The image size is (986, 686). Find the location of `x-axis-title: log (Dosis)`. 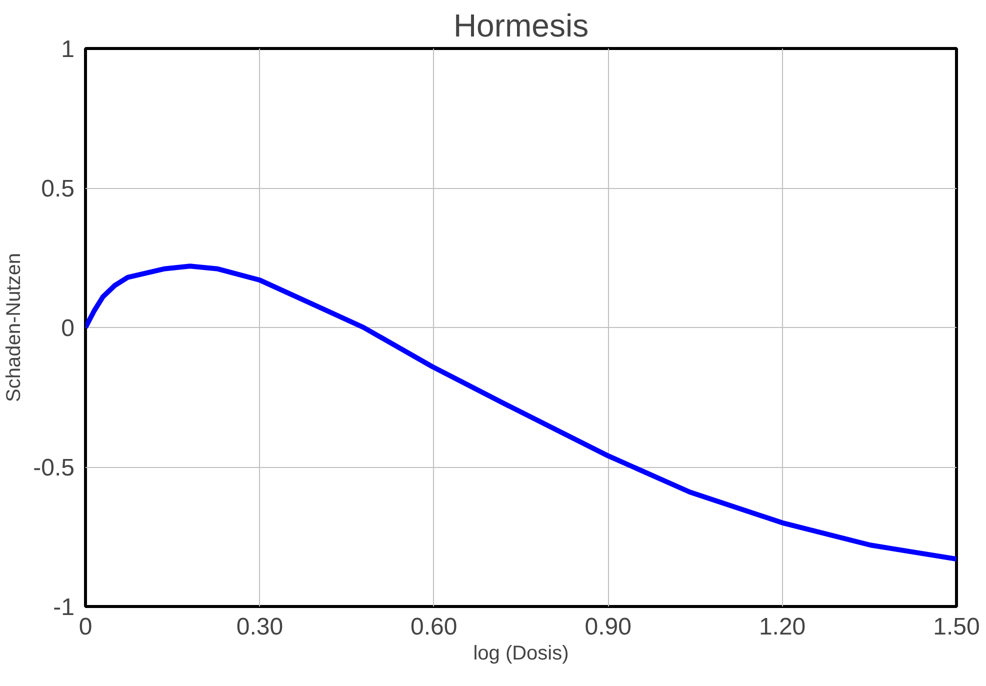

x-axis-title: log (Dosis) is located at coordinates (521, 653).